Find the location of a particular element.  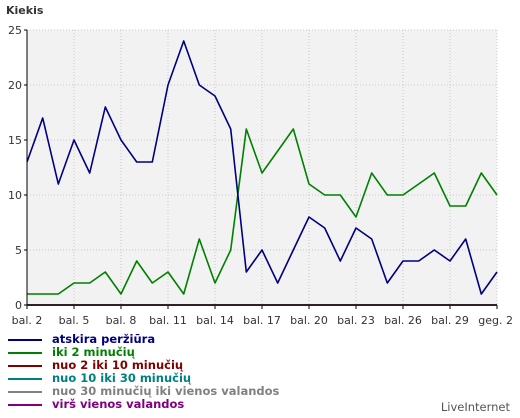

x-tick-label: bal. 29 is located at coordinates (450, 320).